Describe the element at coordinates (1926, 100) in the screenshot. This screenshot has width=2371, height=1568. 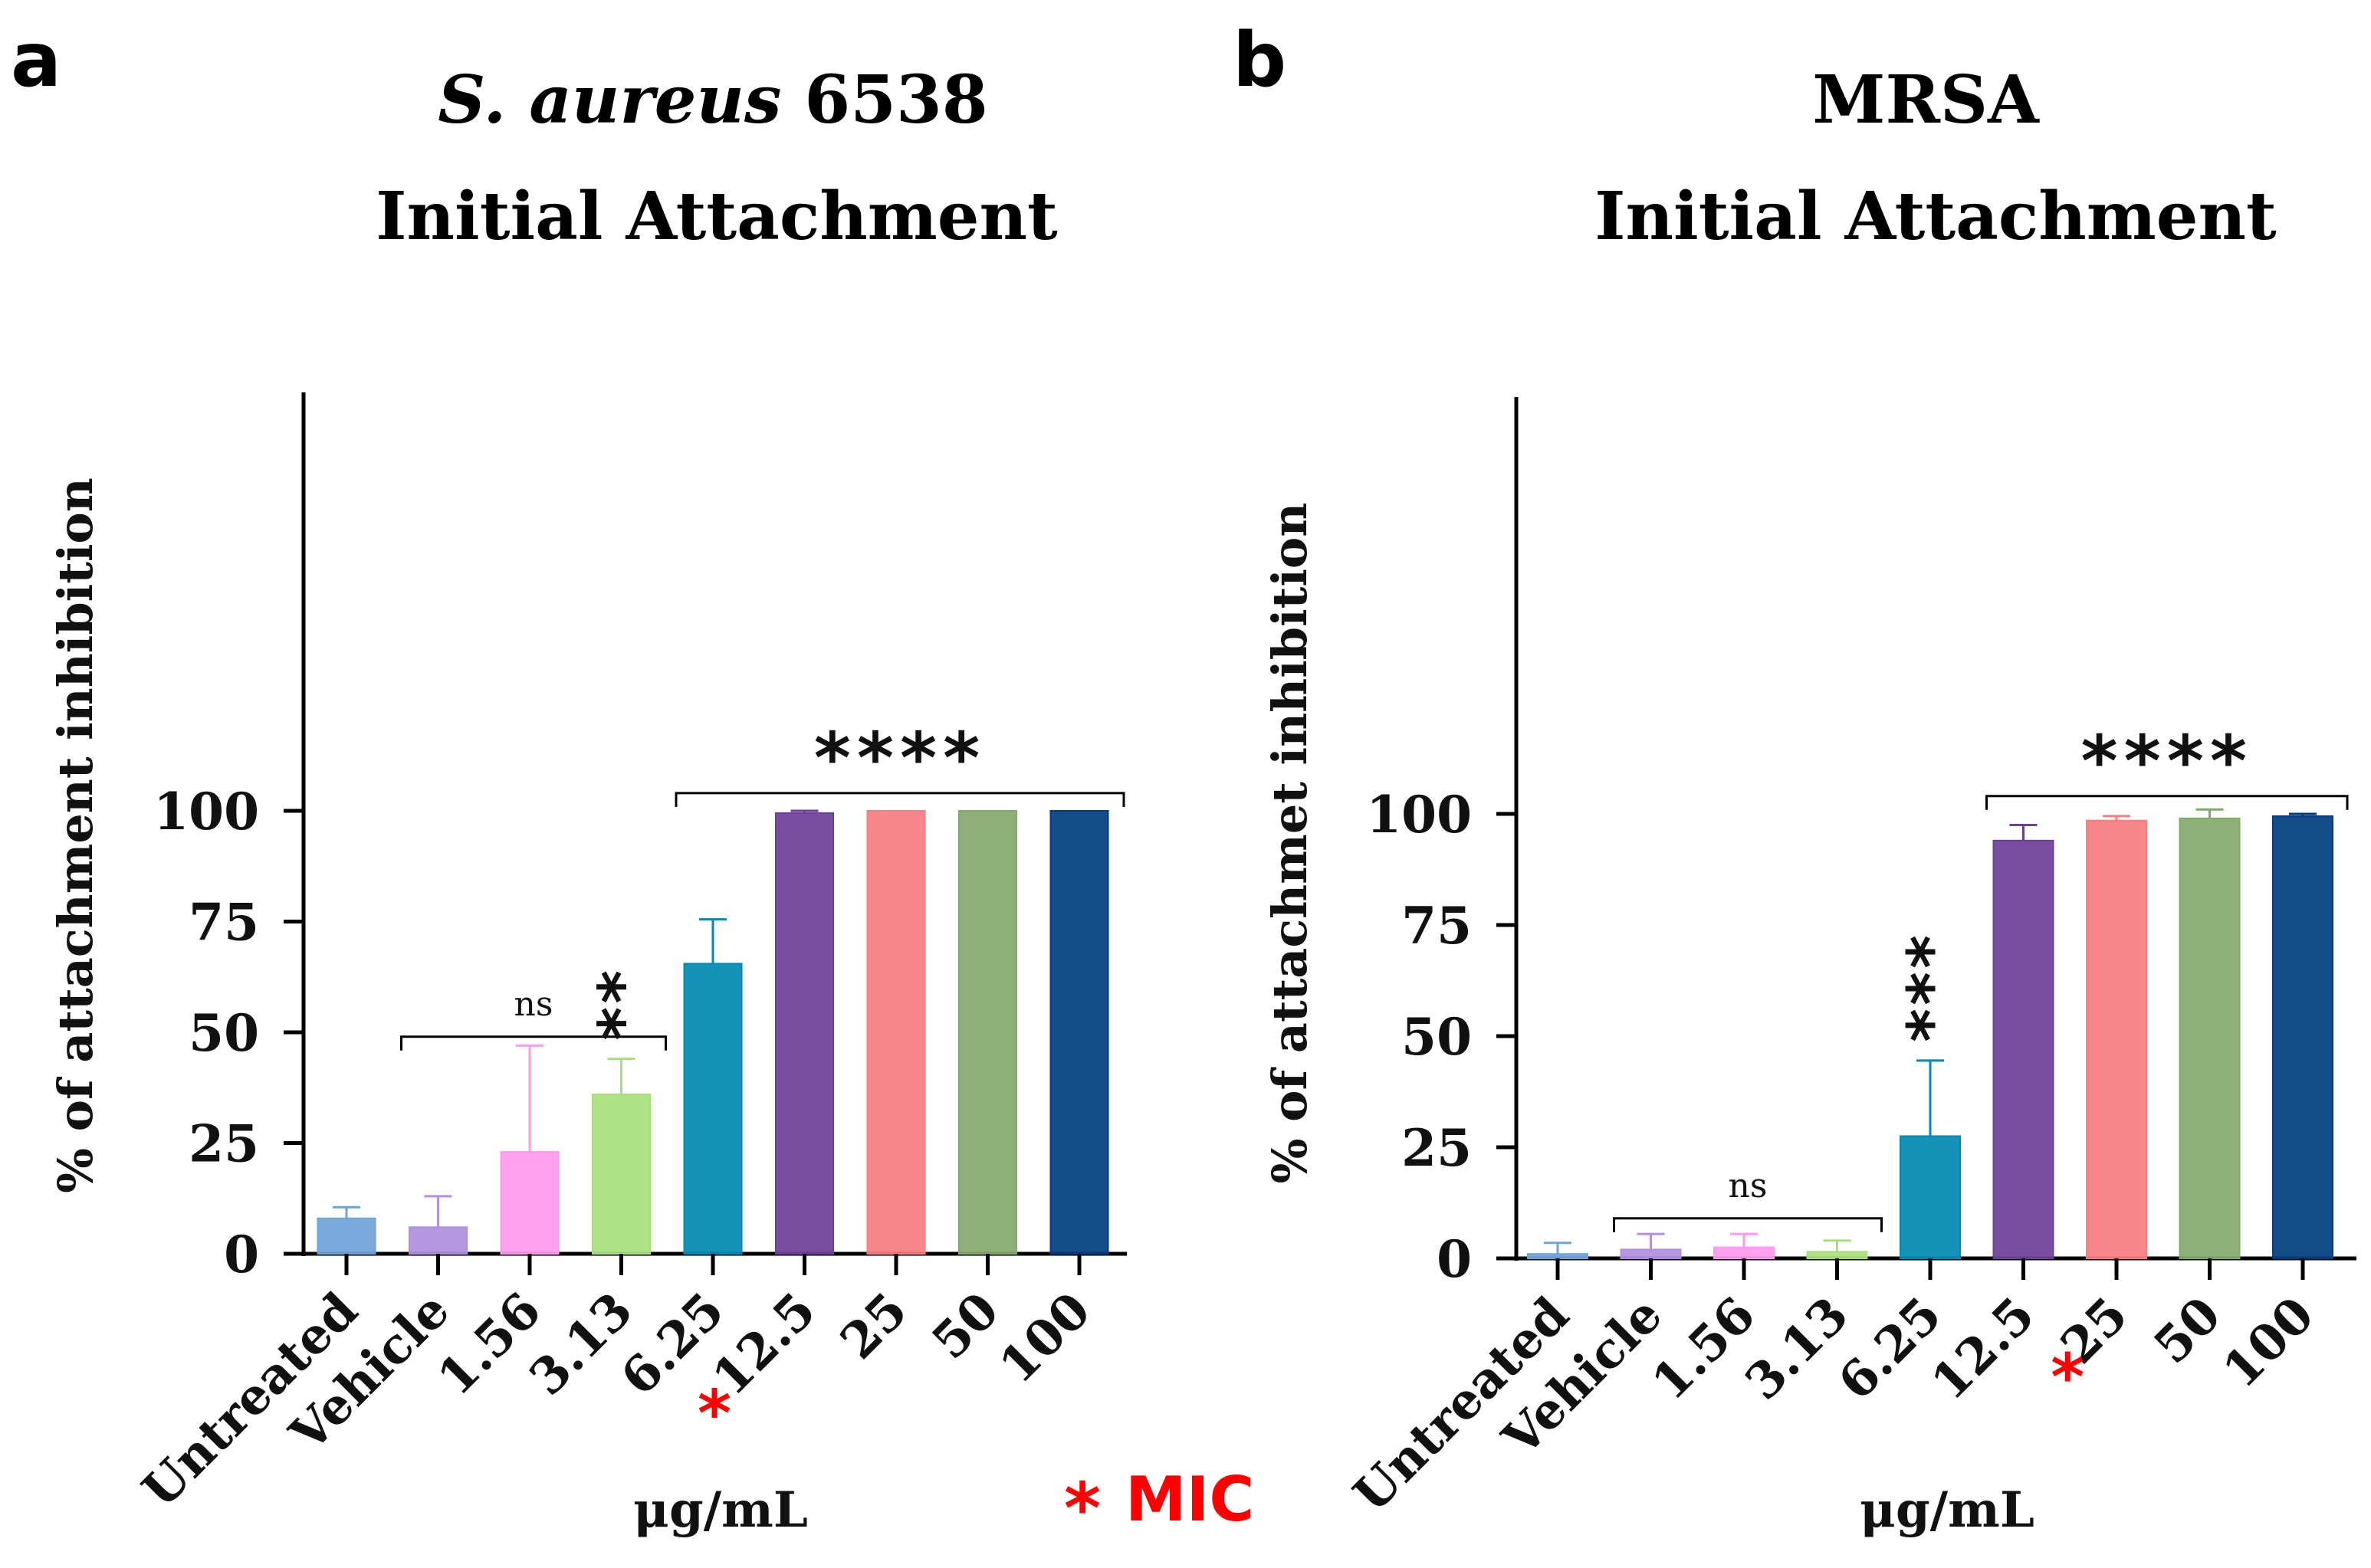
I see `panel-b-title: MRSA` at that location.